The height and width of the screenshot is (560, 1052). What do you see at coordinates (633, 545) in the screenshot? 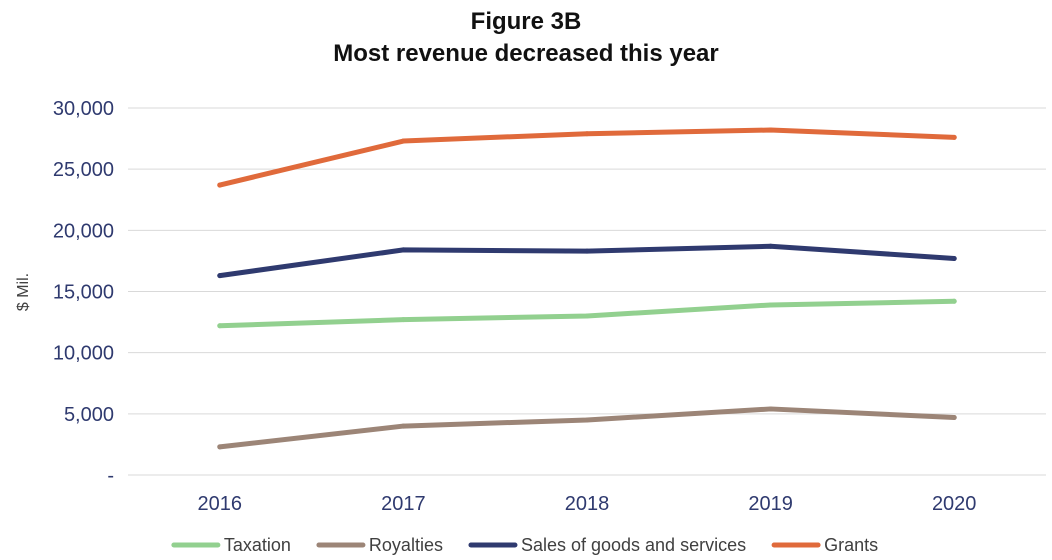
I see `legend-label: Sales of goods and services` at bounding box center [633, 545].